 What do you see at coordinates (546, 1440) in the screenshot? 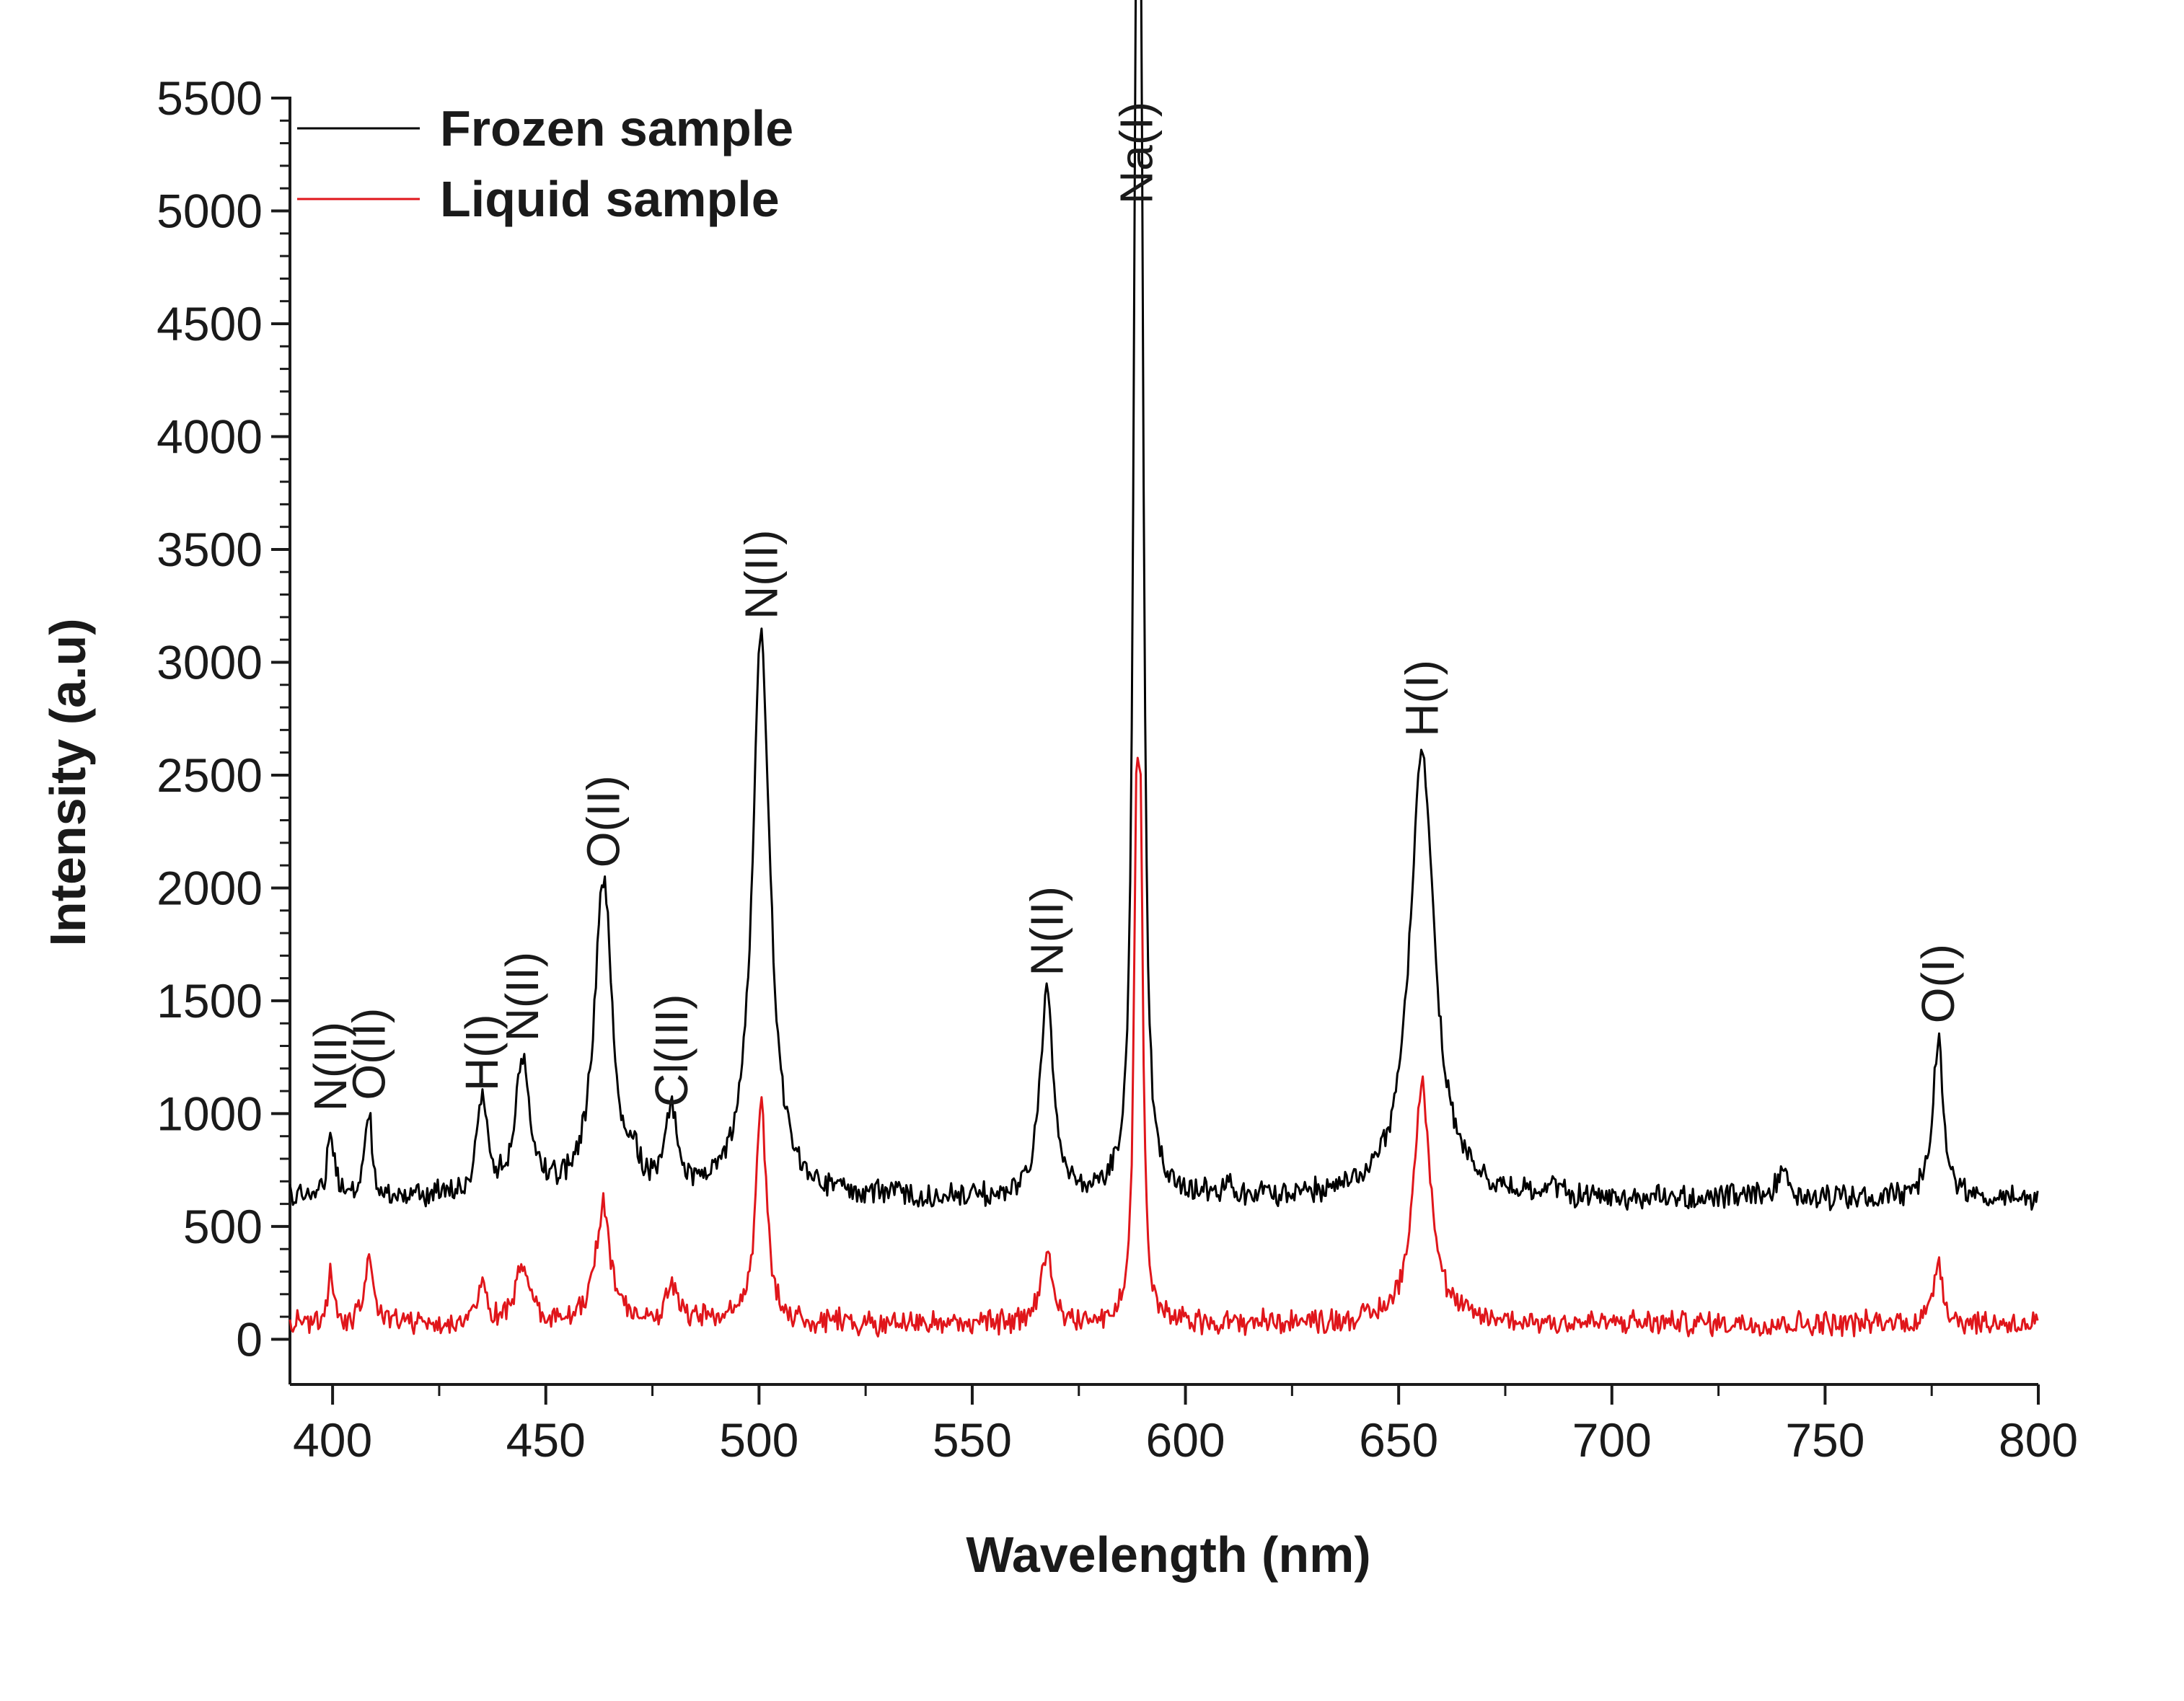
I see `x-tick-label: 450` at bounding box center [546, 1440].